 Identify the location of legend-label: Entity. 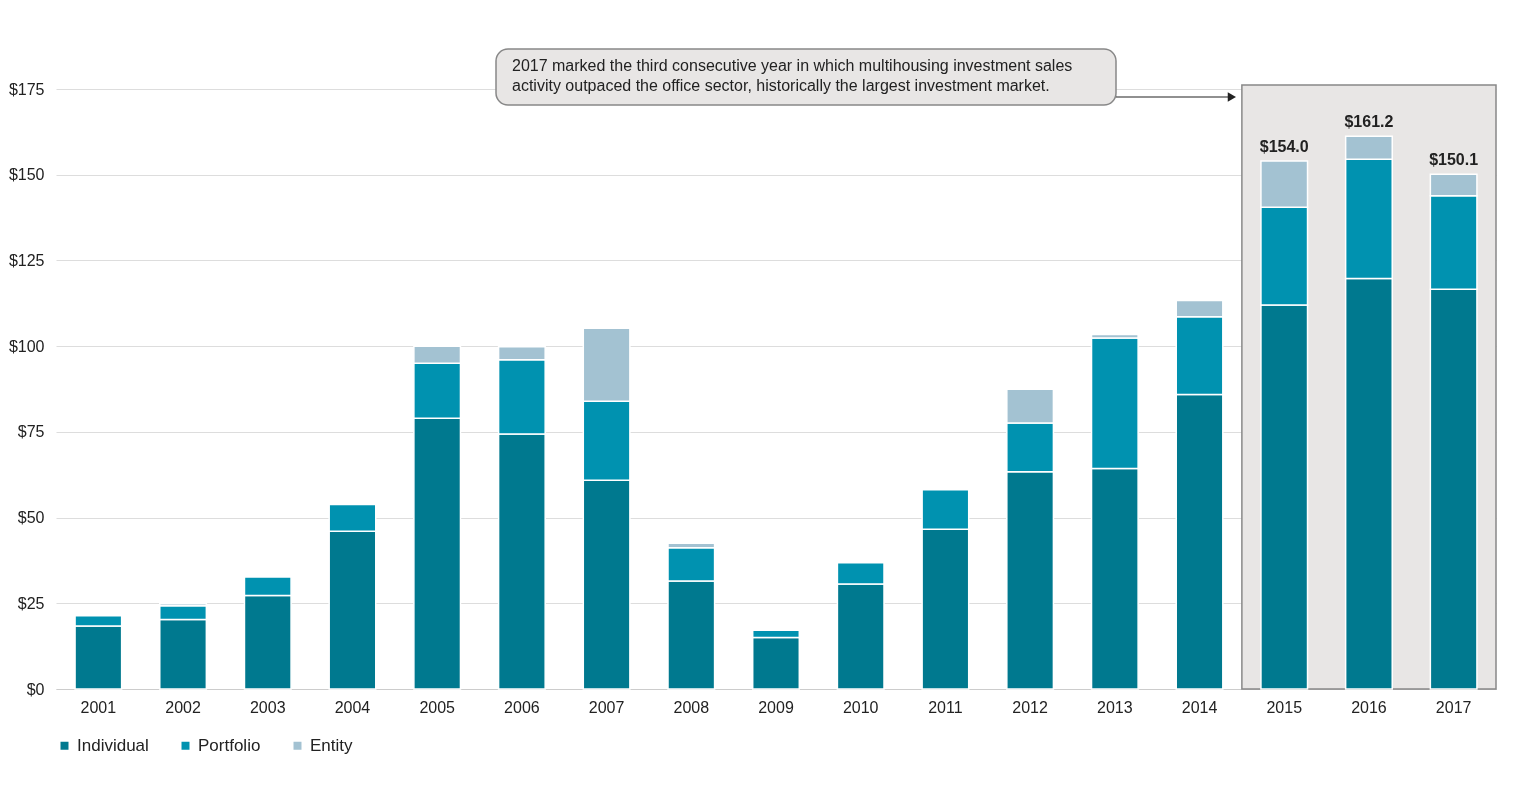
(332, 745).